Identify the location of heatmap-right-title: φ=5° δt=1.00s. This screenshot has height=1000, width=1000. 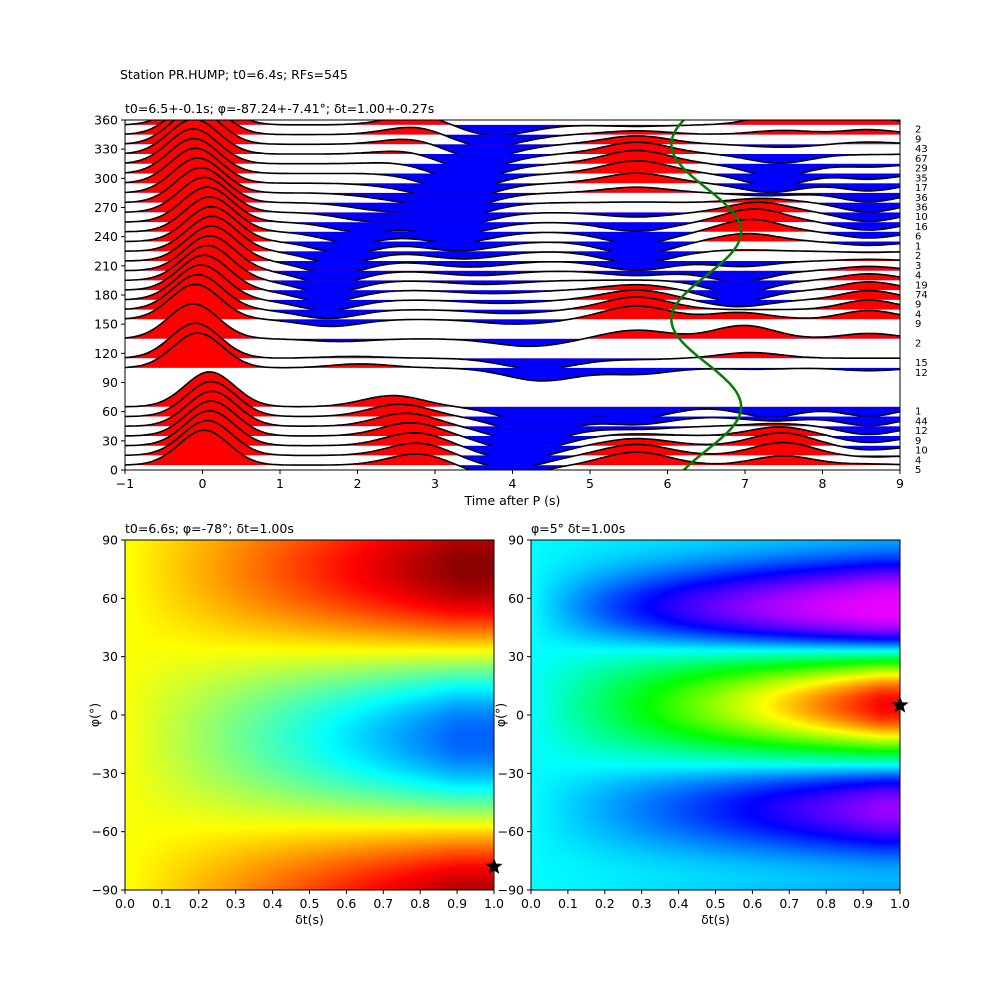
(578, 528).